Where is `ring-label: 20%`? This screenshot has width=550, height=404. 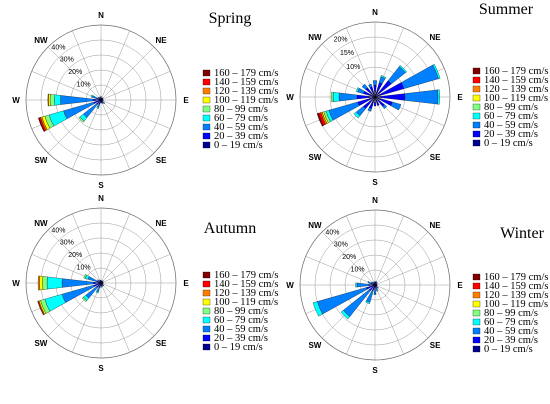 ring-label: 20% is located at coordinates (341, 40).